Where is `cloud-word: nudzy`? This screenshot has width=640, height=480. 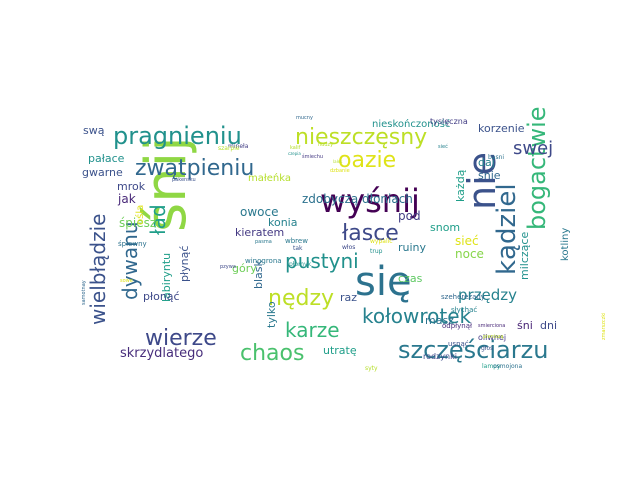 cloud-word: nudzy is located at coordinates (325, 145).